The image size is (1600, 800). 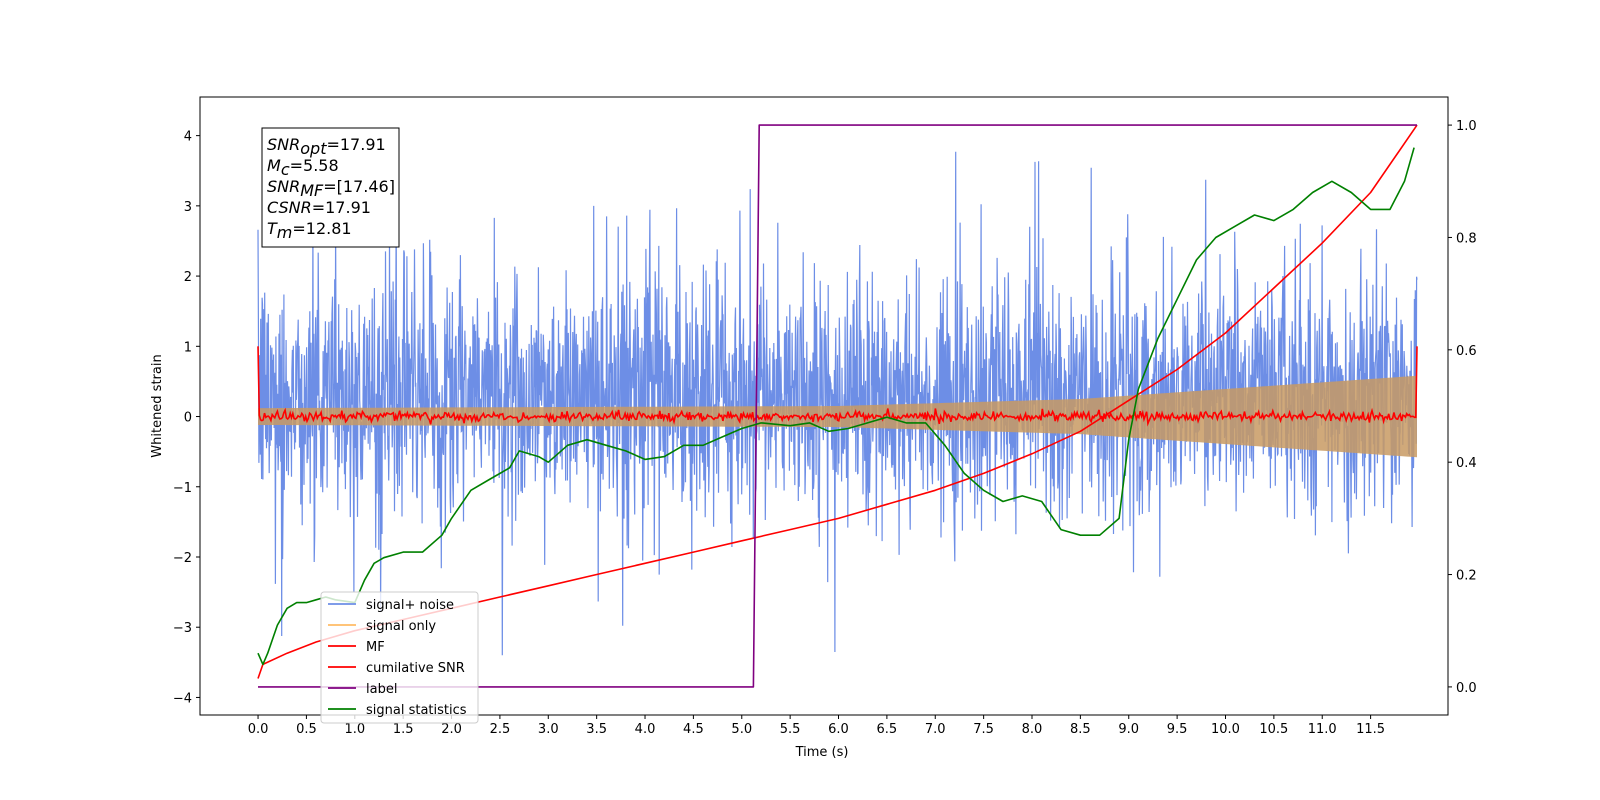 I want to click on x-tick-label: 5.5, so click(x=790, y=729).